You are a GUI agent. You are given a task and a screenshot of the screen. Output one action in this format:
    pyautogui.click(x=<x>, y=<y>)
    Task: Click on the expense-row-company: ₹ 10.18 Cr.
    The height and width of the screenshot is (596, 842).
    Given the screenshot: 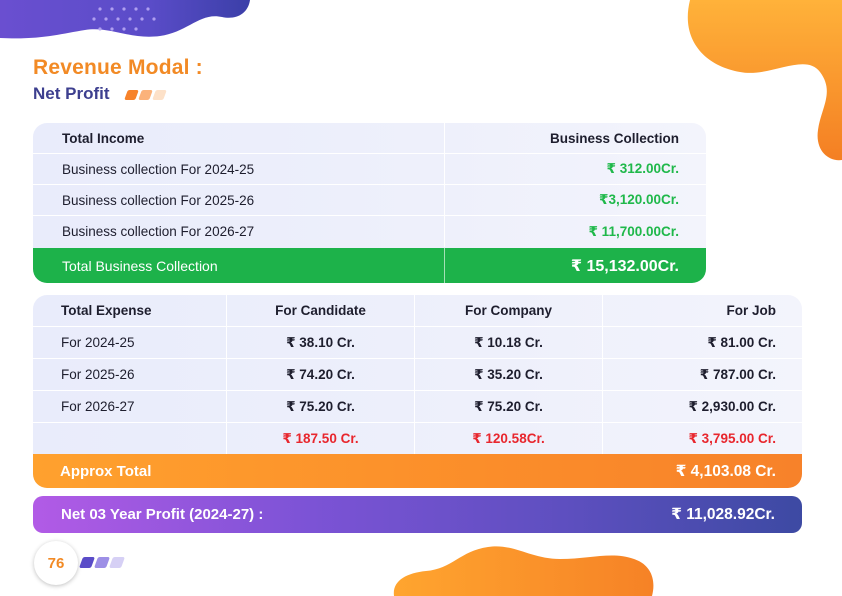 What is the action you would take?
    pyautogui.click(x=509, y=342)
    